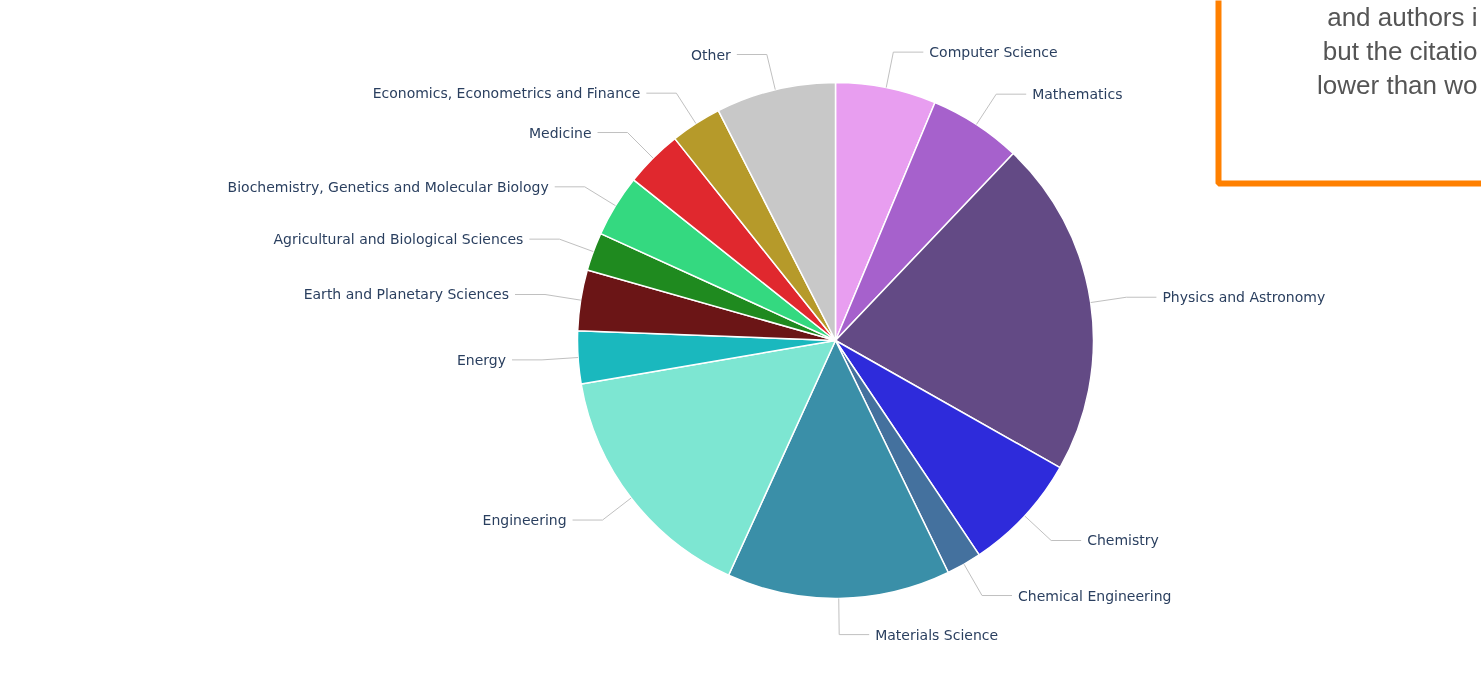 The width and height of the screenshot is (1481, 677). Describe the element at coordinates (1095, 595) in the screenshot. I see `slice-label: Chemical Engineering` at that location.